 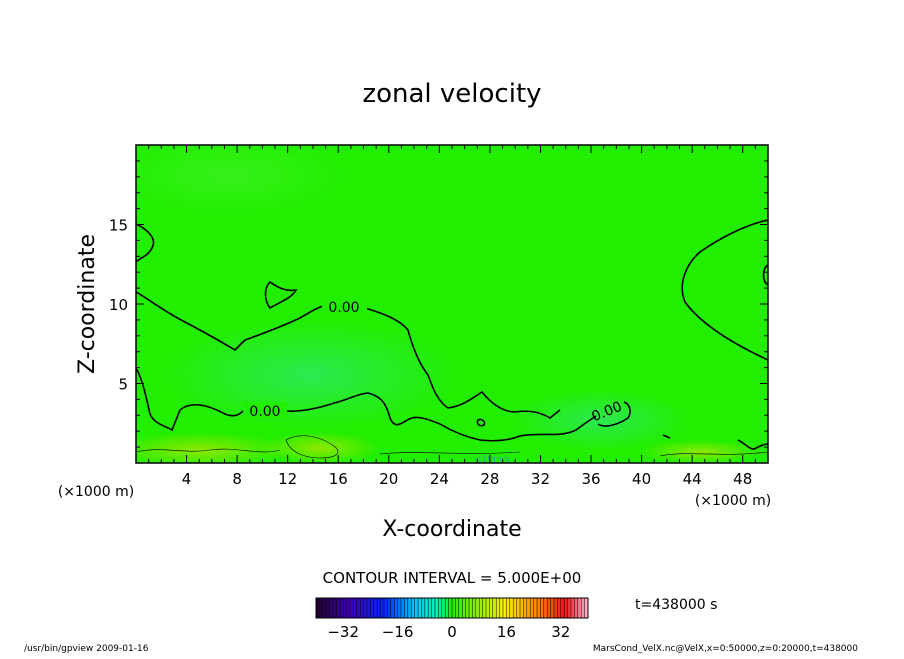 What do you see at coordinates (713, 454) in the screenshot?
I see `contour-thin-bottom-right` at bounding box center [713, 454].